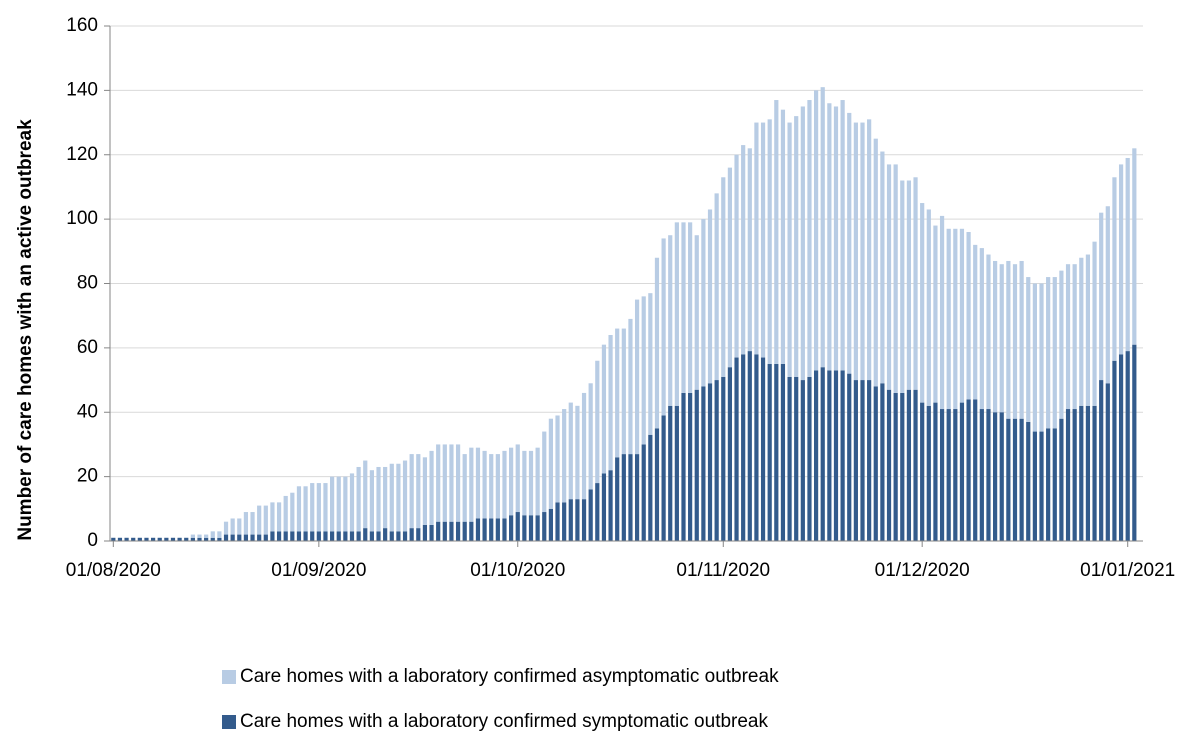 The height and width of the screenshot is (738, 1200). I want to click on y-tick-label: 80, so click(87, 283).